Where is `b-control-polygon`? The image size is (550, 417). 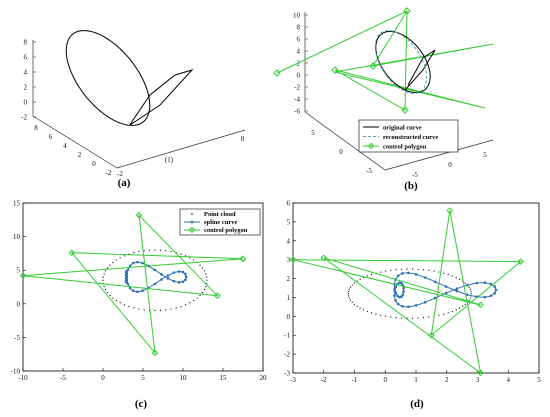
b-control-polygon is located at coordinates (385, 60).